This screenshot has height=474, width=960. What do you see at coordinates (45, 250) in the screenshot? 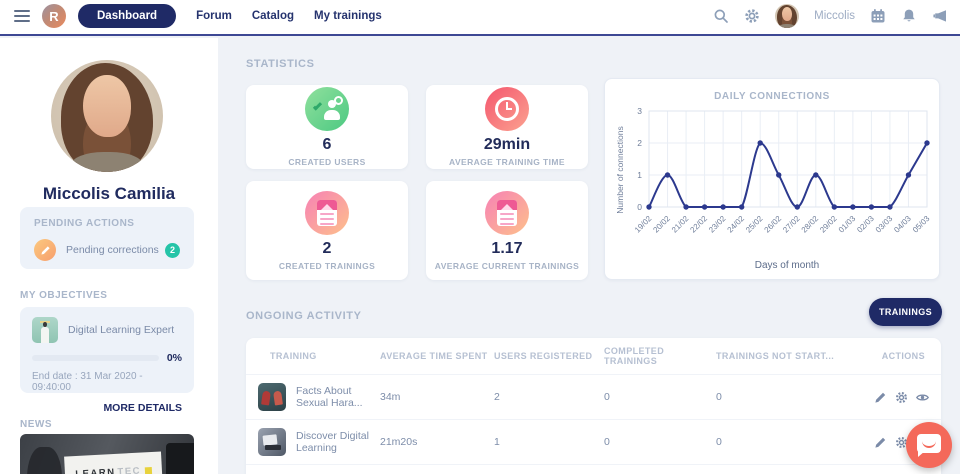
I see `correction-pencil-icon` at bounding box center [45, 250].